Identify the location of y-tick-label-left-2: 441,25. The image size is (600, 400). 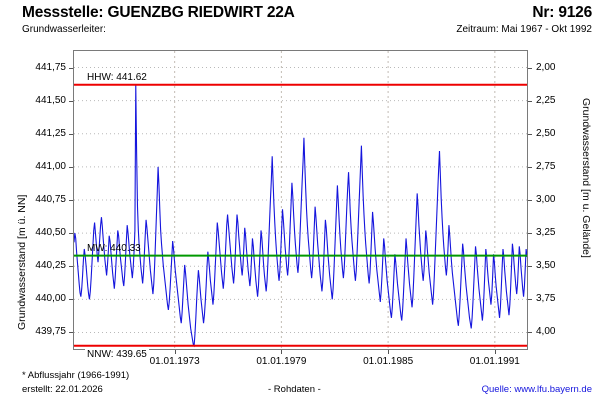
(50, 133).